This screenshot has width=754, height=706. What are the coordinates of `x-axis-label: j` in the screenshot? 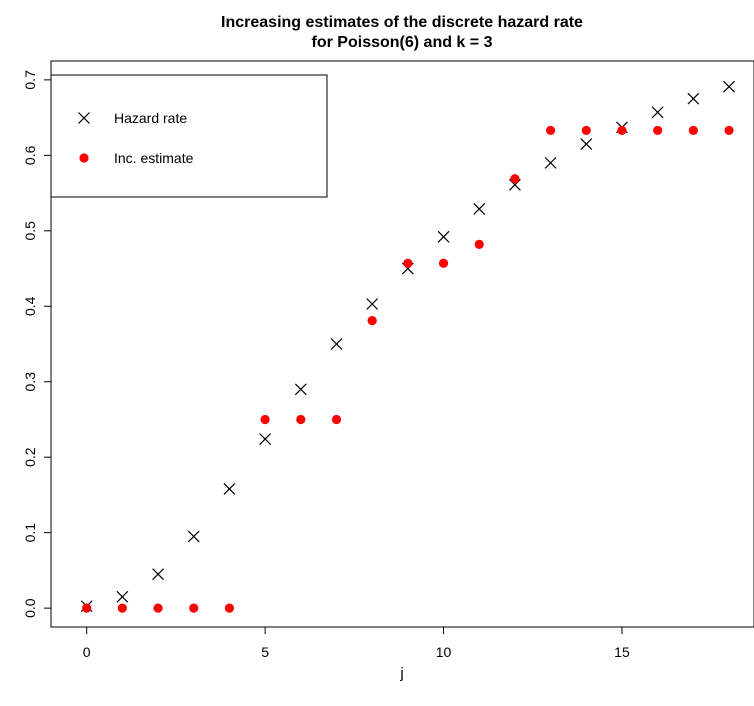 It's located at (401, 673).